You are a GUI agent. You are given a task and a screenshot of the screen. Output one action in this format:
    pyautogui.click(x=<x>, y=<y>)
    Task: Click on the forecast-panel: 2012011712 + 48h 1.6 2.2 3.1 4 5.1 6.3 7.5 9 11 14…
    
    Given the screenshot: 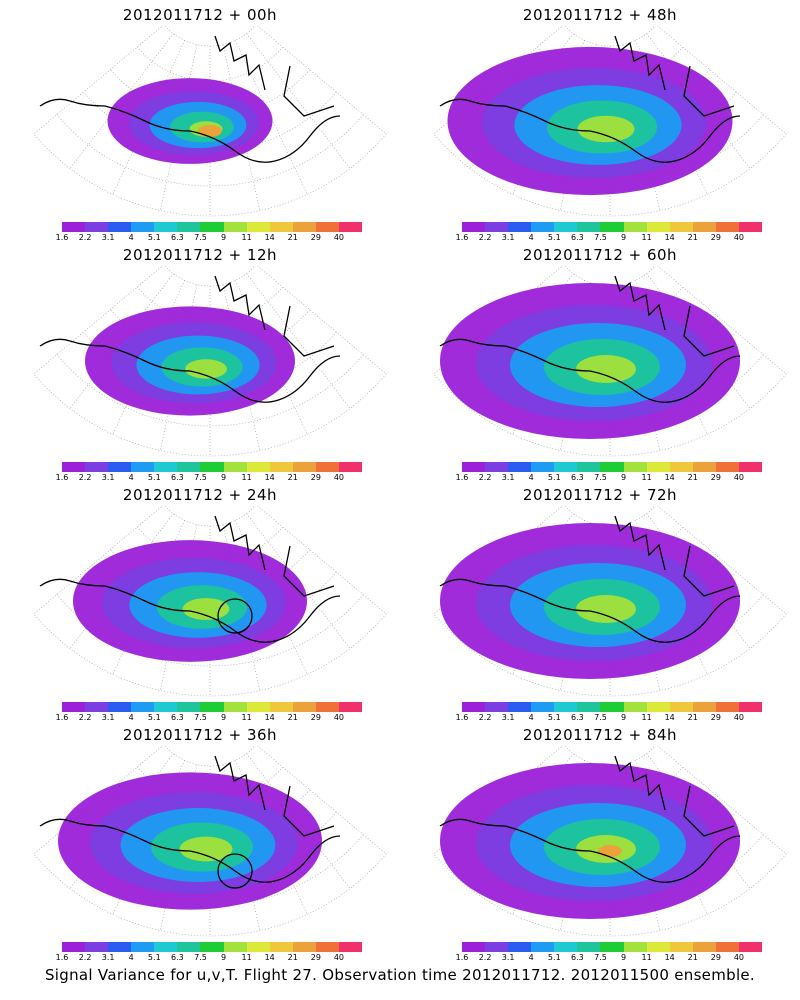 What is the action you would take?
    pyautogui.click(x=600, y=121)
    